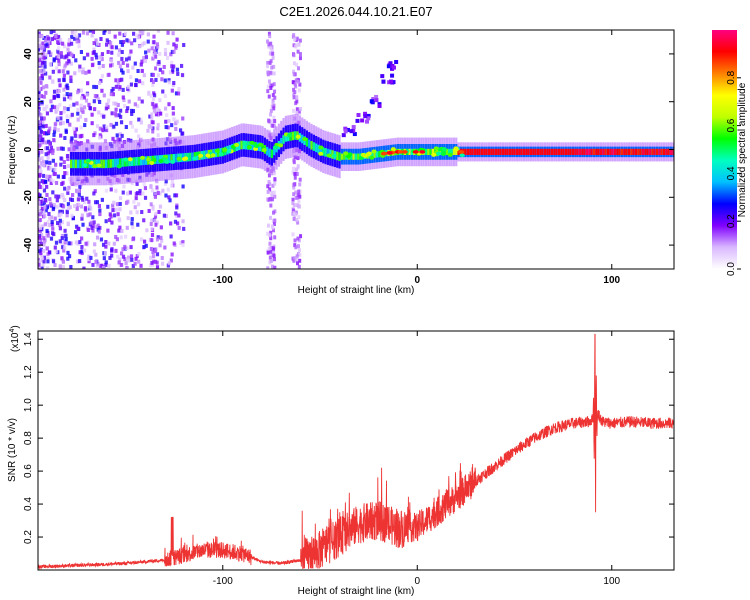 The image size is (750, 600). I want to click on snr-y-tick-label: 0.4, so click(28, 504).